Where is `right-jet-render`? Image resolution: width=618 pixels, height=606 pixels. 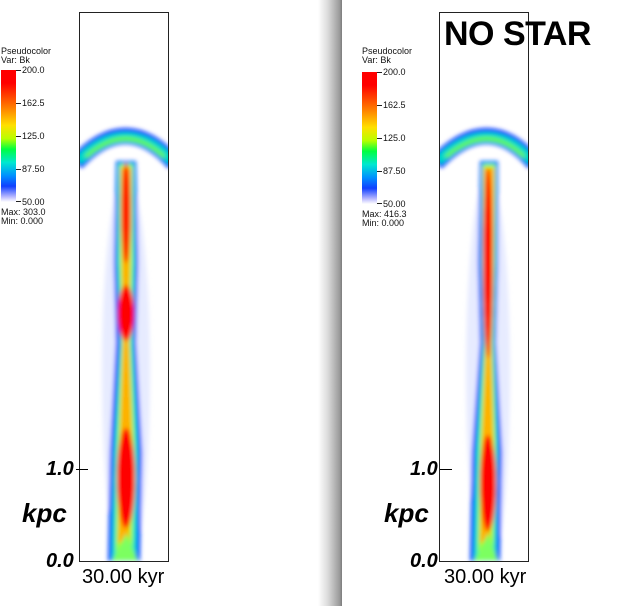
right-jet-render is located at coordinates (484, 344).